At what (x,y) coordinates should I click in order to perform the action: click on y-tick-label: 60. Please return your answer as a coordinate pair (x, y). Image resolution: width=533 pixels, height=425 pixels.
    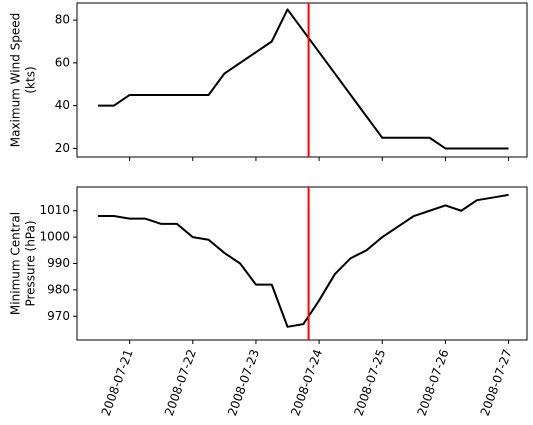
    Looking at the image, I should click on (62, 62).